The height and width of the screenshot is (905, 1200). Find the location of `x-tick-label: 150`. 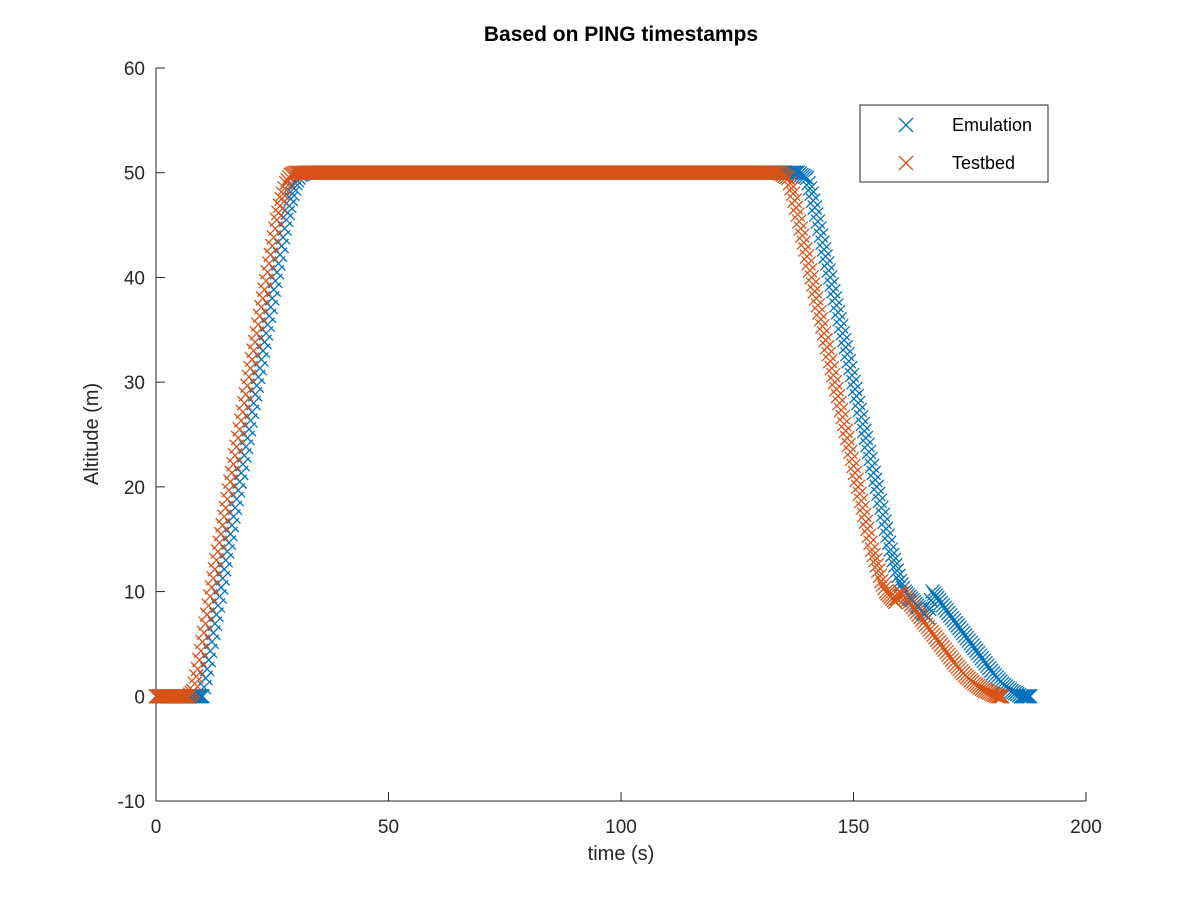

x-tick-label: 150 is located at coordinates (854, 827).